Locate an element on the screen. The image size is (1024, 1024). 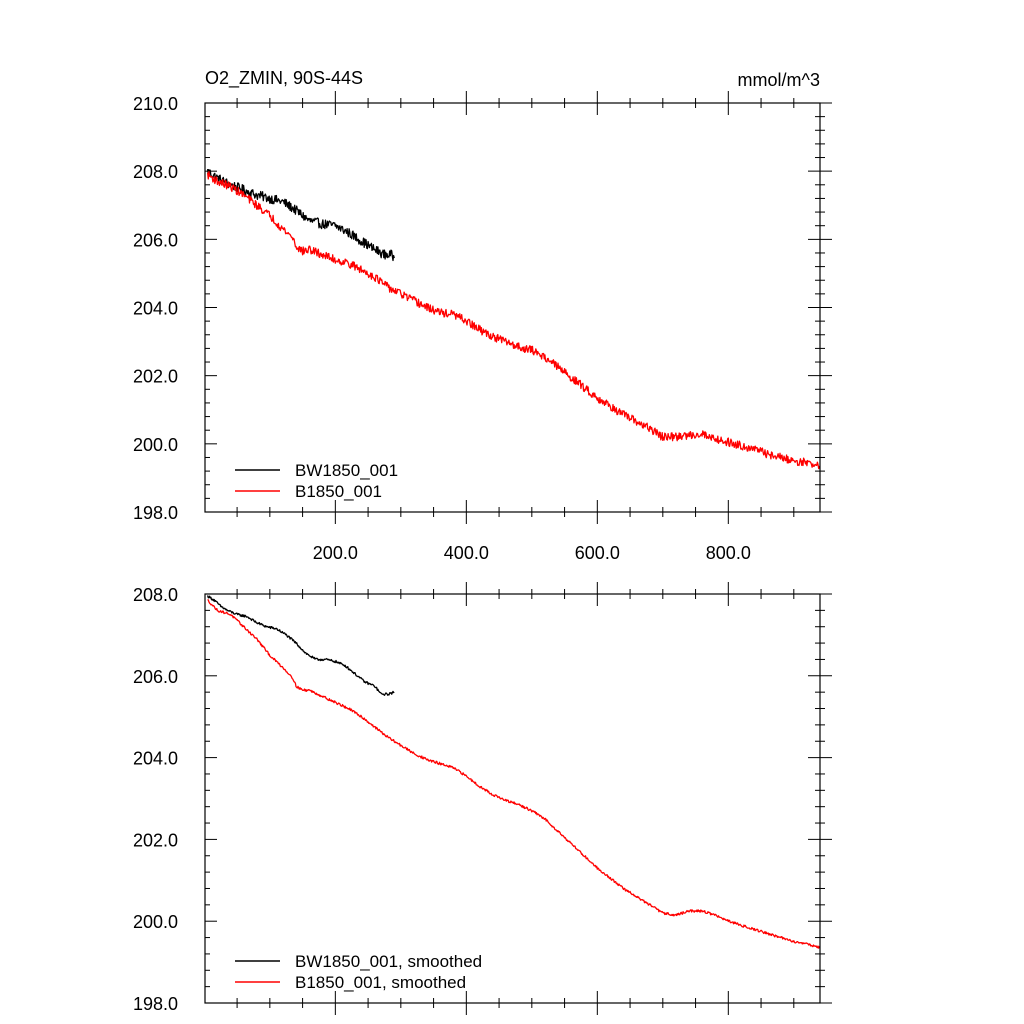
legend-label-b1850-001-smoothed: B1850_001, smoothed is located at coordinates (380, 982).